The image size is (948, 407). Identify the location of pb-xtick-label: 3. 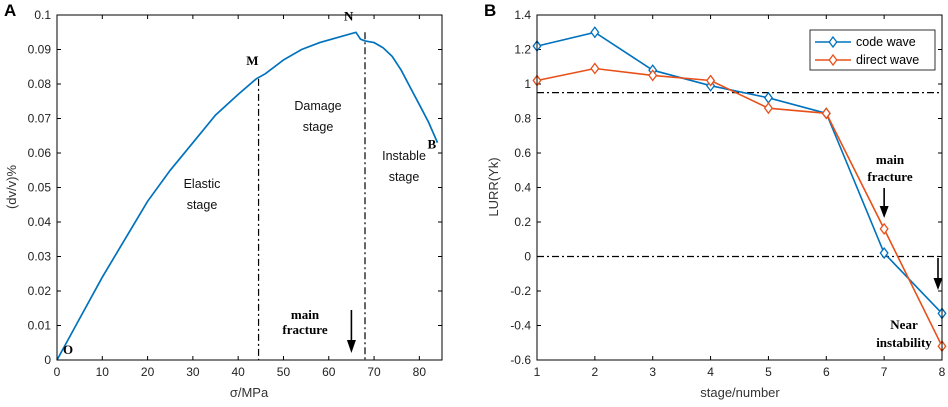
(652, 372).